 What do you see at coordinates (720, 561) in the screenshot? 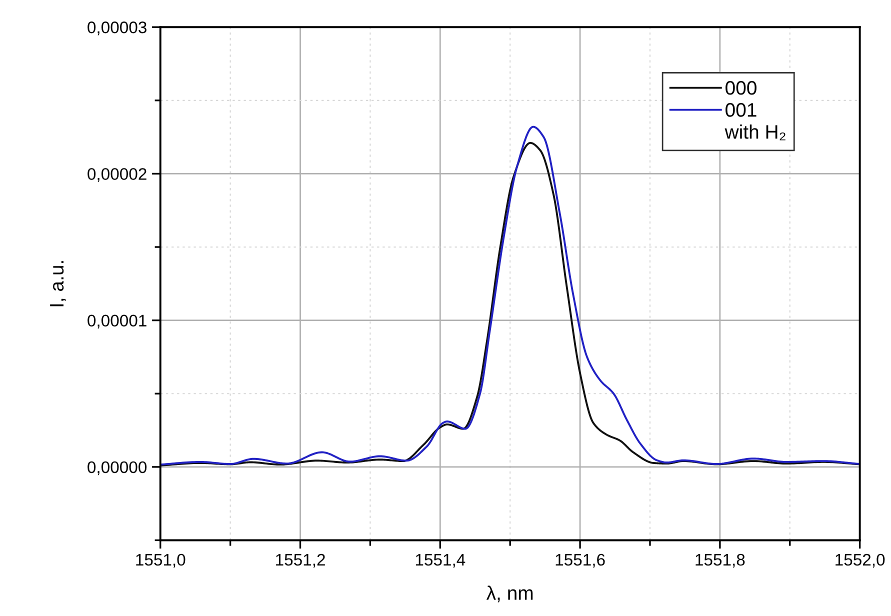
I see `x-tick-label: 1551,8` at bounding box center [720, 561].